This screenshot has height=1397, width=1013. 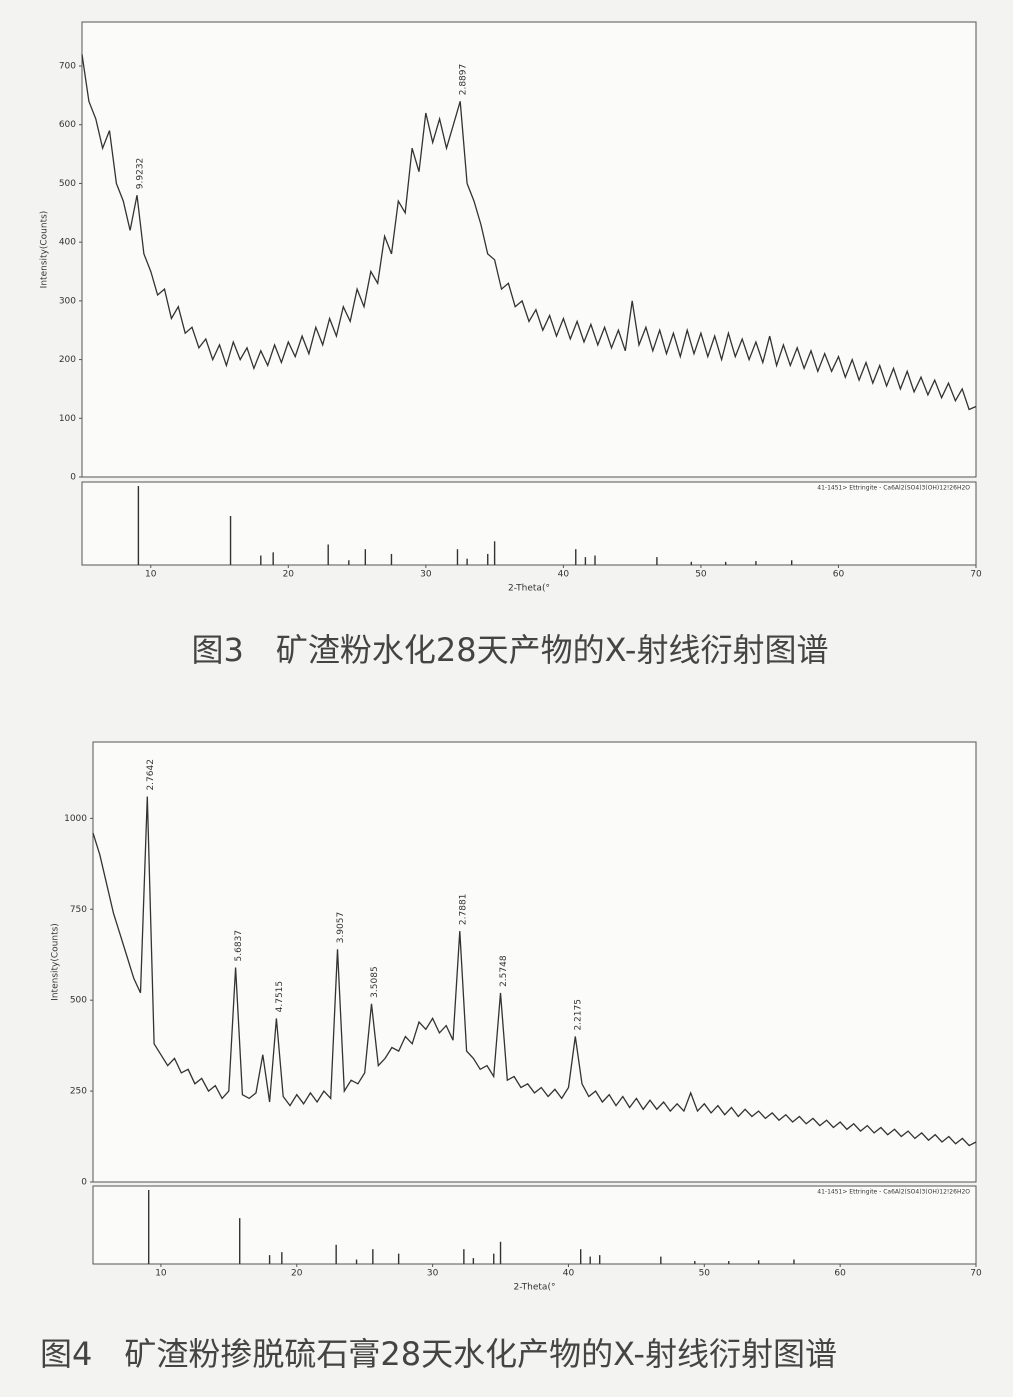 What do you see at coordinates (67, 419) in the screenshot?
I see `y-tick-label: 100` at bounding box center [67, 419].